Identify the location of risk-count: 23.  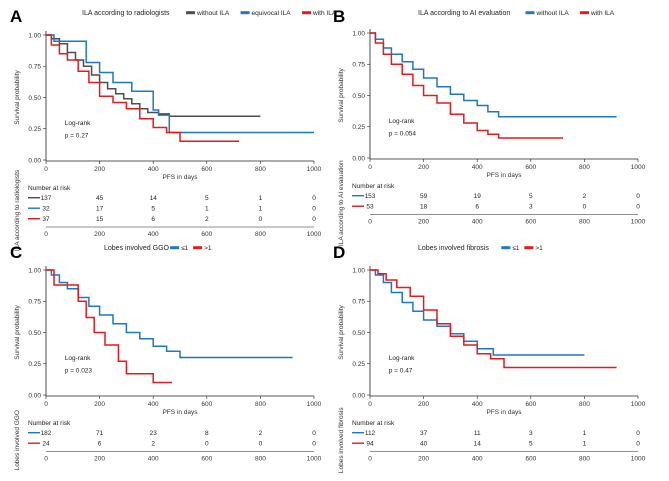
(154, 433).